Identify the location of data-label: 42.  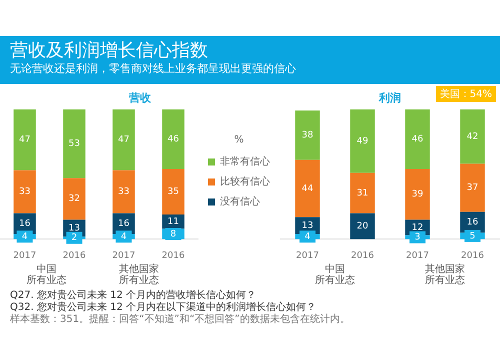
(472, 137).